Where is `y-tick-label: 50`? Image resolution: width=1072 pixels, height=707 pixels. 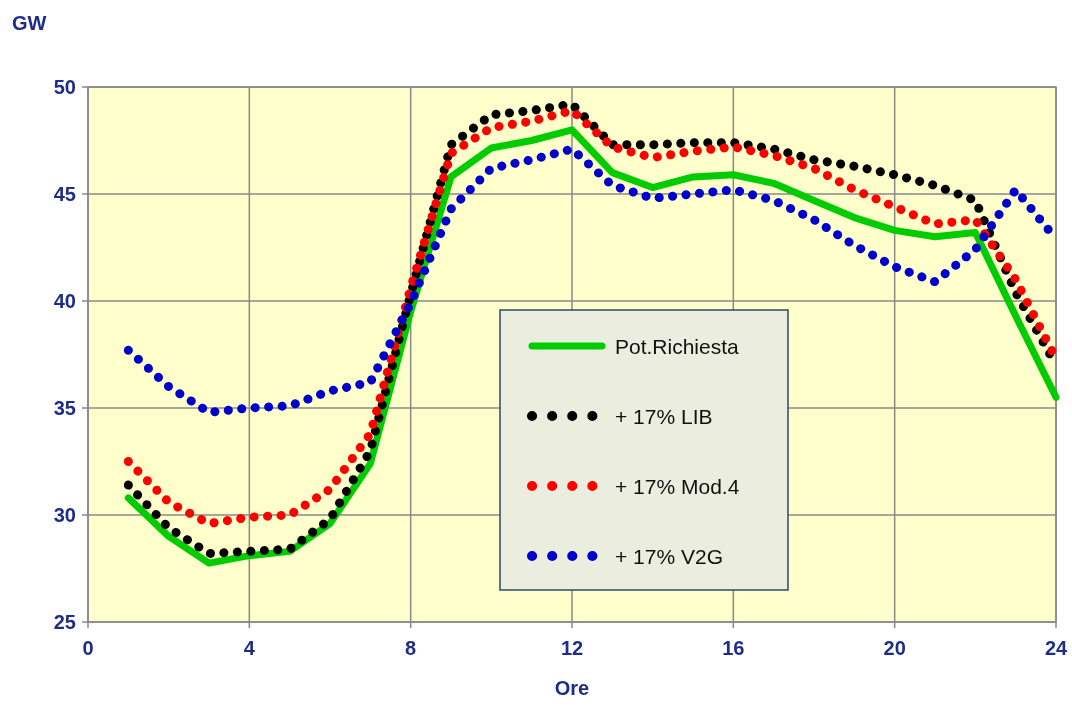 y-tick-label: 50 is located at coordinates (64, 87).